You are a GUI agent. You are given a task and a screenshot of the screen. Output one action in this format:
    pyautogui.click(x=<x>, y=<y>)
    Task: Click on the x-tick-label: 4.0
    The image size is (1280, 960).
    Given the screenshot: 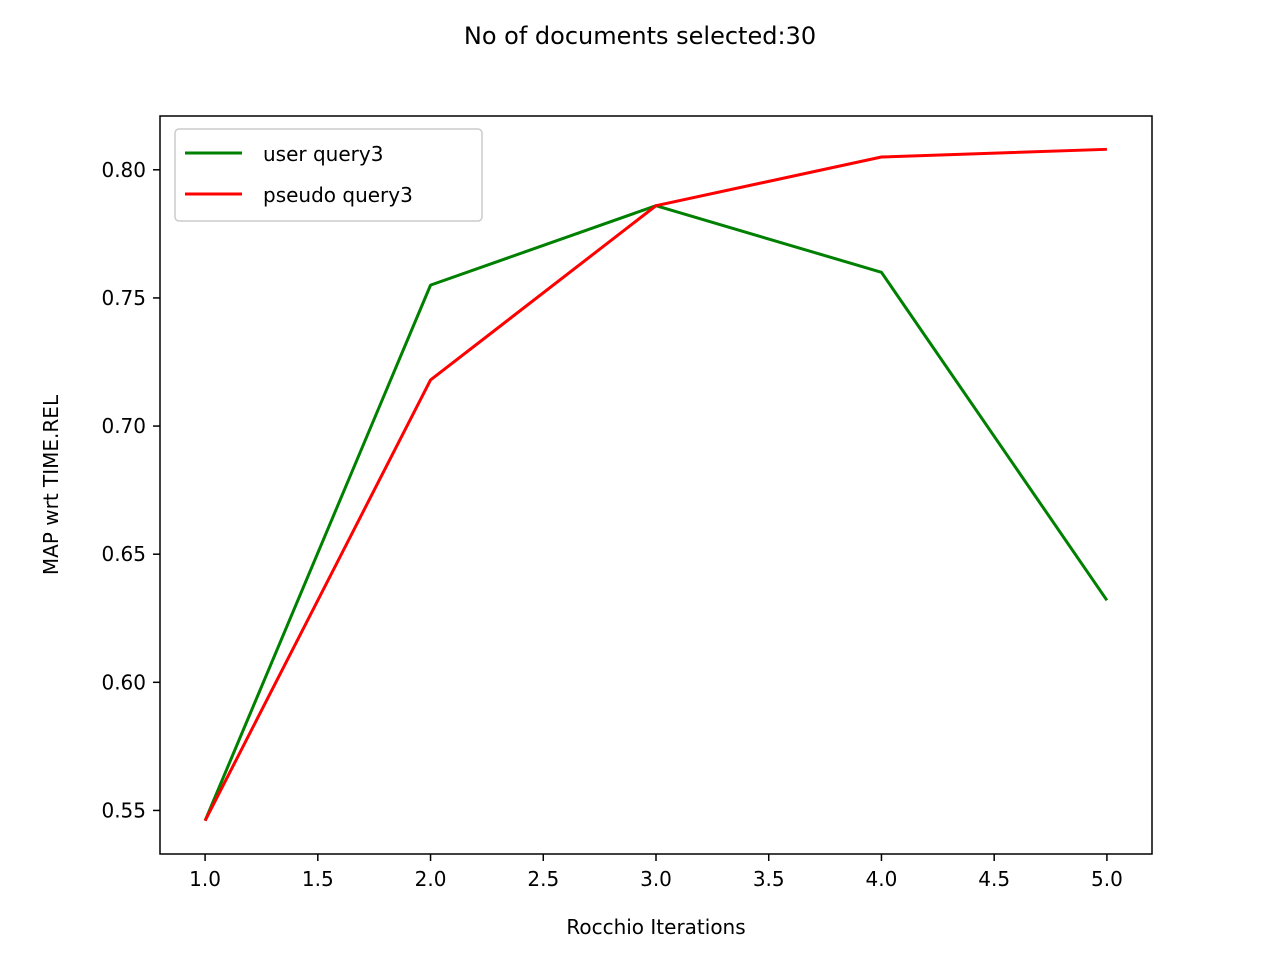 What is the action you would take?
    pyautogui.click(x=882, y=879)
    